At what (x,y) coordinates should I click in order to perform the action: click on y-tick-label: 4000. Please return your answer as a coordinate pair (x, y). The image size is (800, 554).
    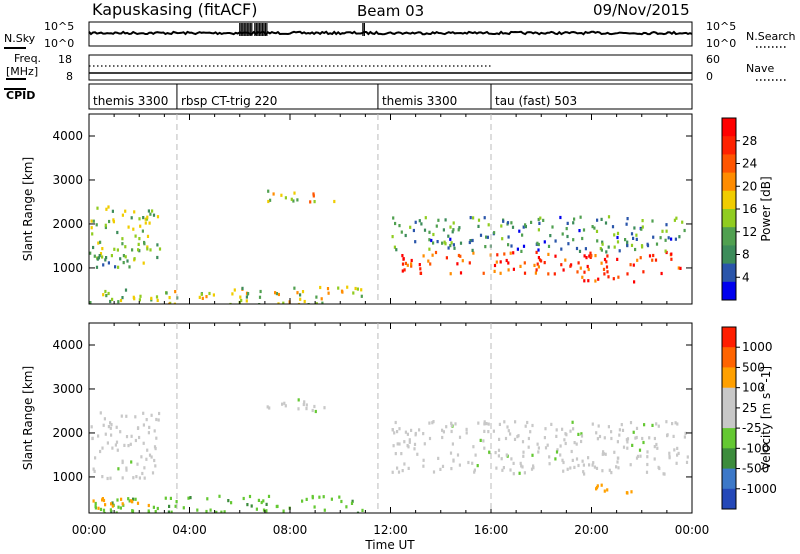
    Looking at the image, I should click on (67, 136).